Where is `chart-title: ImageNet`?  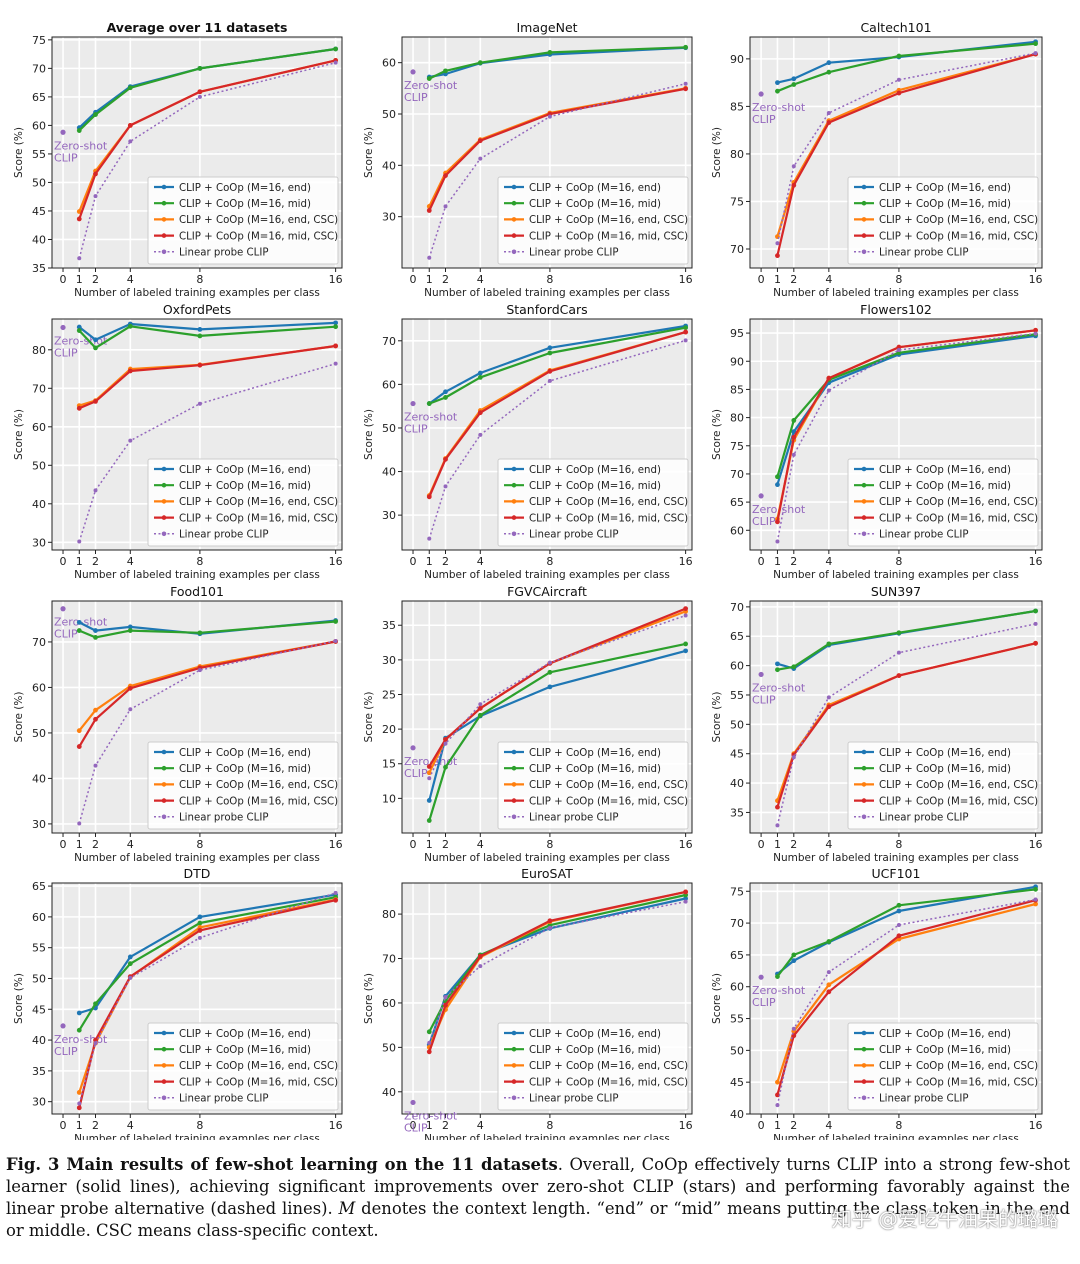
chart-title: ImageNet is located at coordinates (546, 27).